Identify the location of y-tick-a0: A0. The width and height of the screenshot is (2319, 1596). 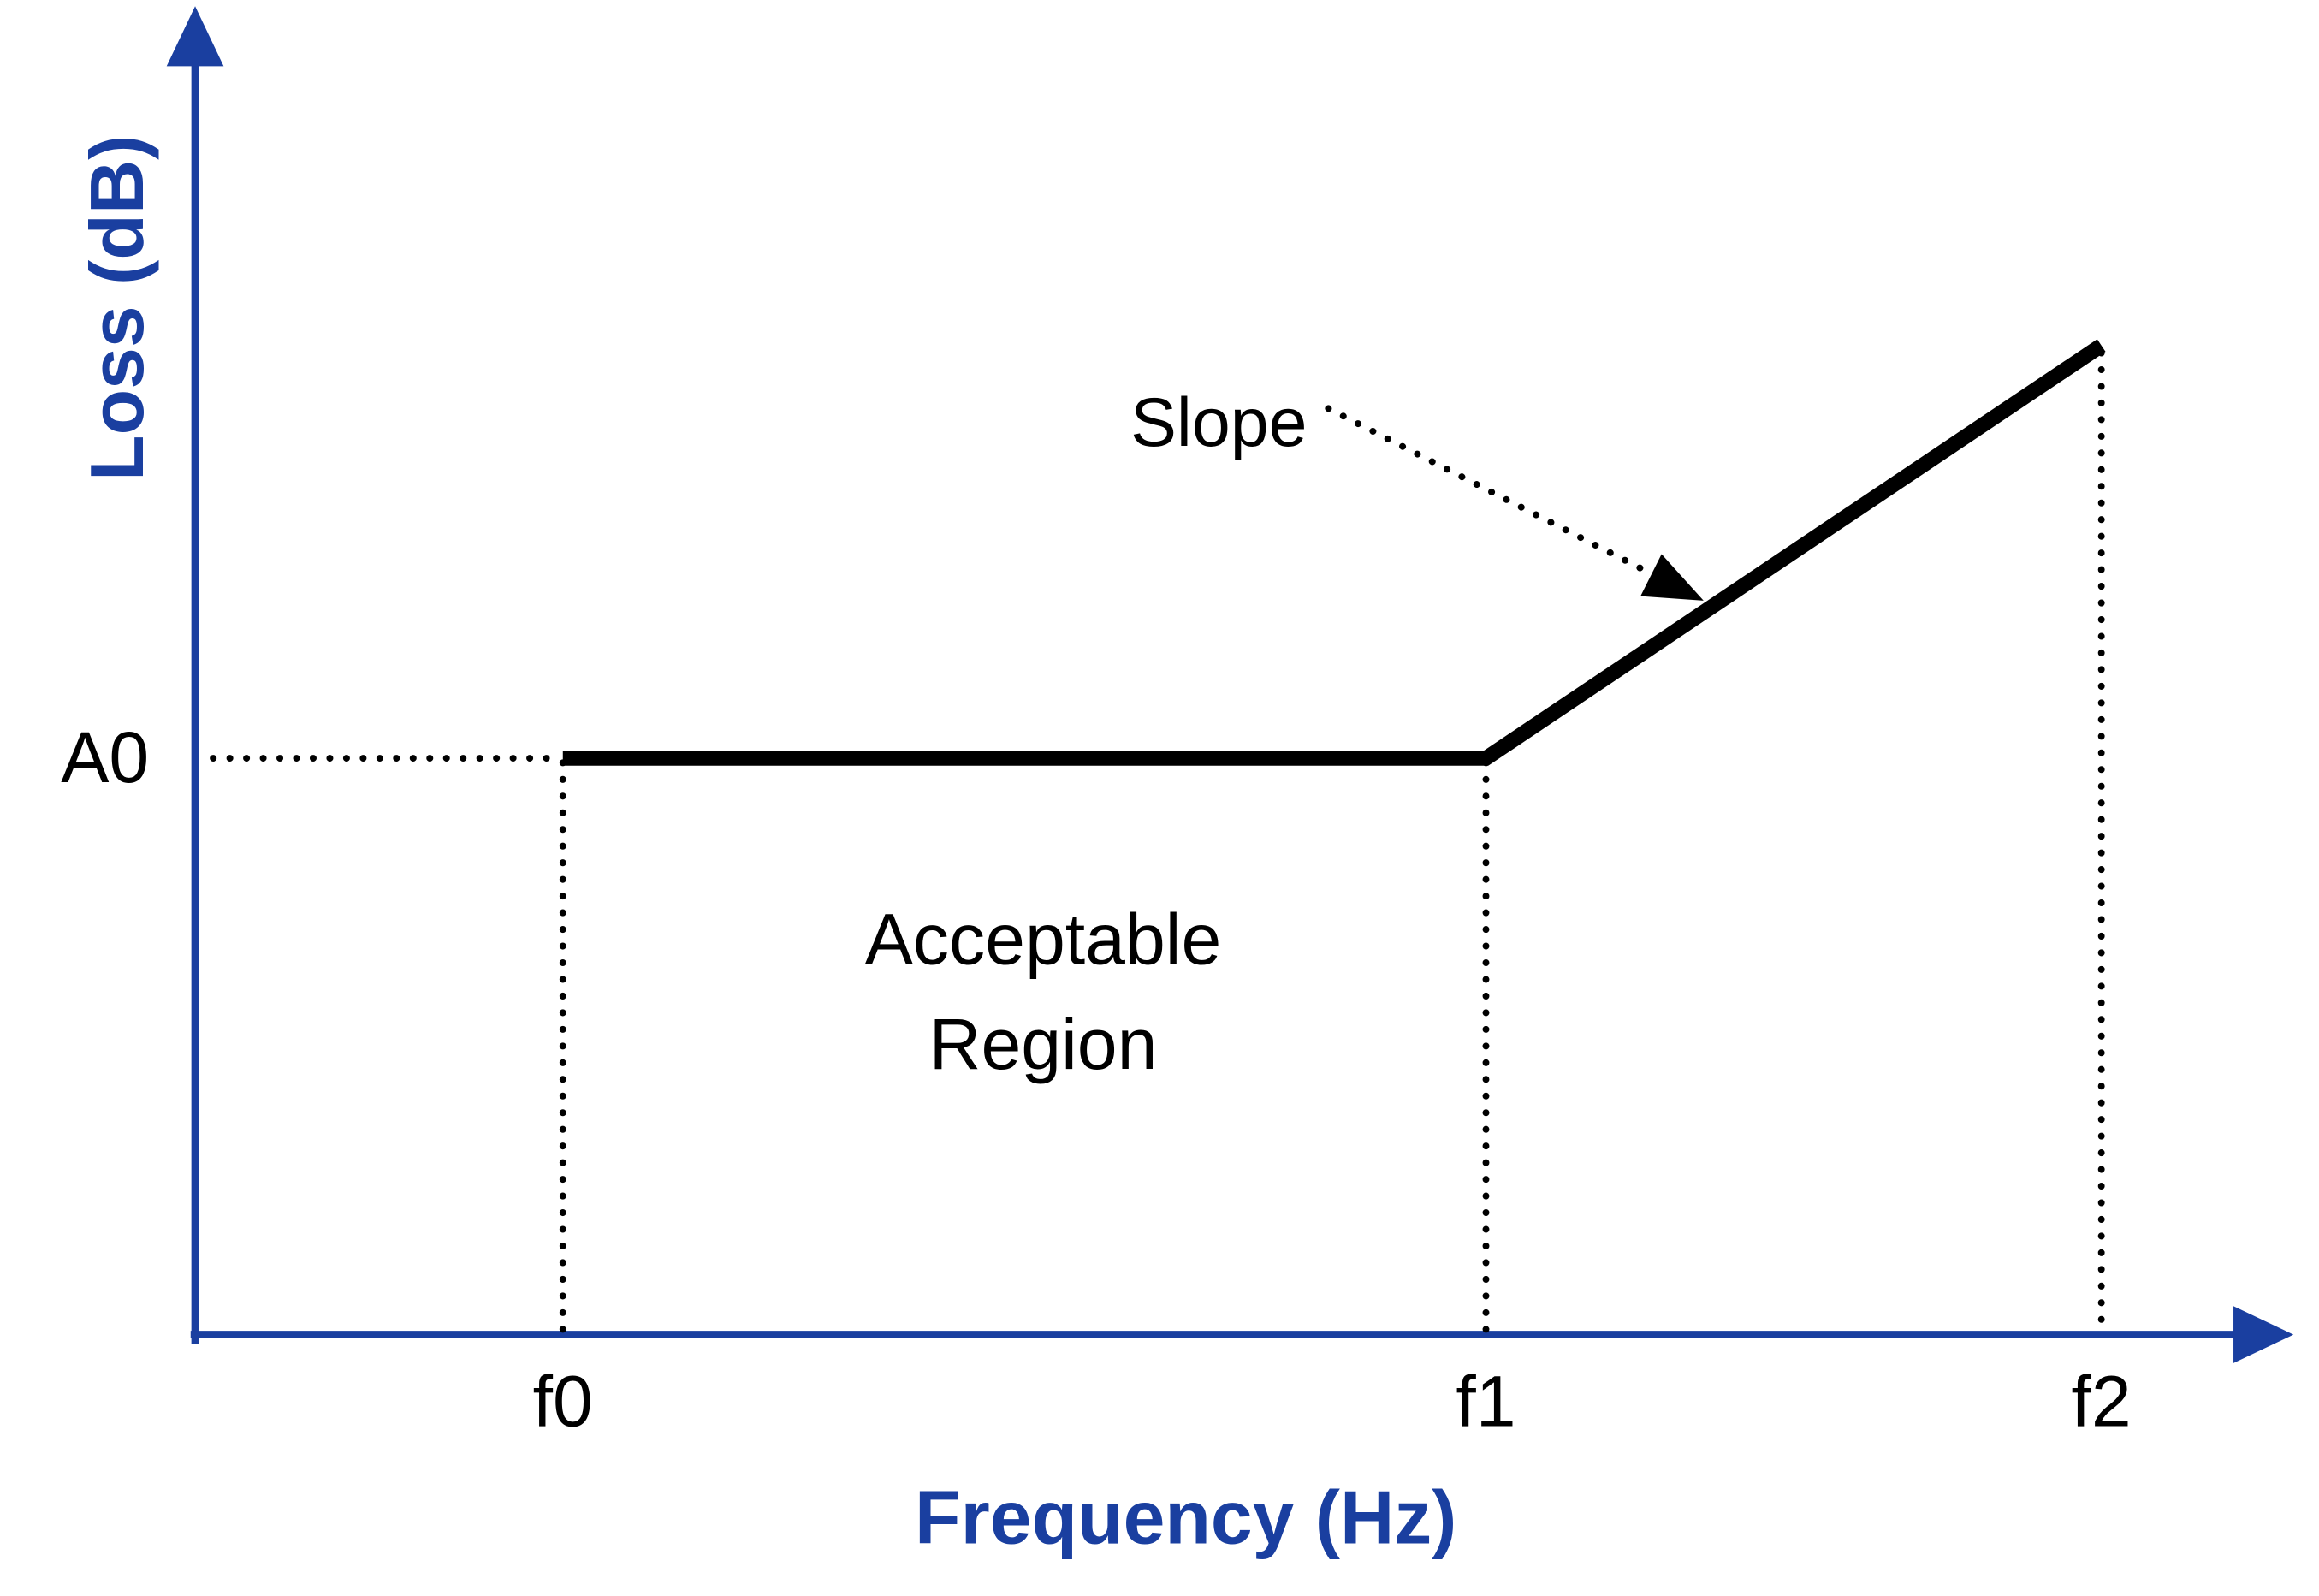
(105, 757).